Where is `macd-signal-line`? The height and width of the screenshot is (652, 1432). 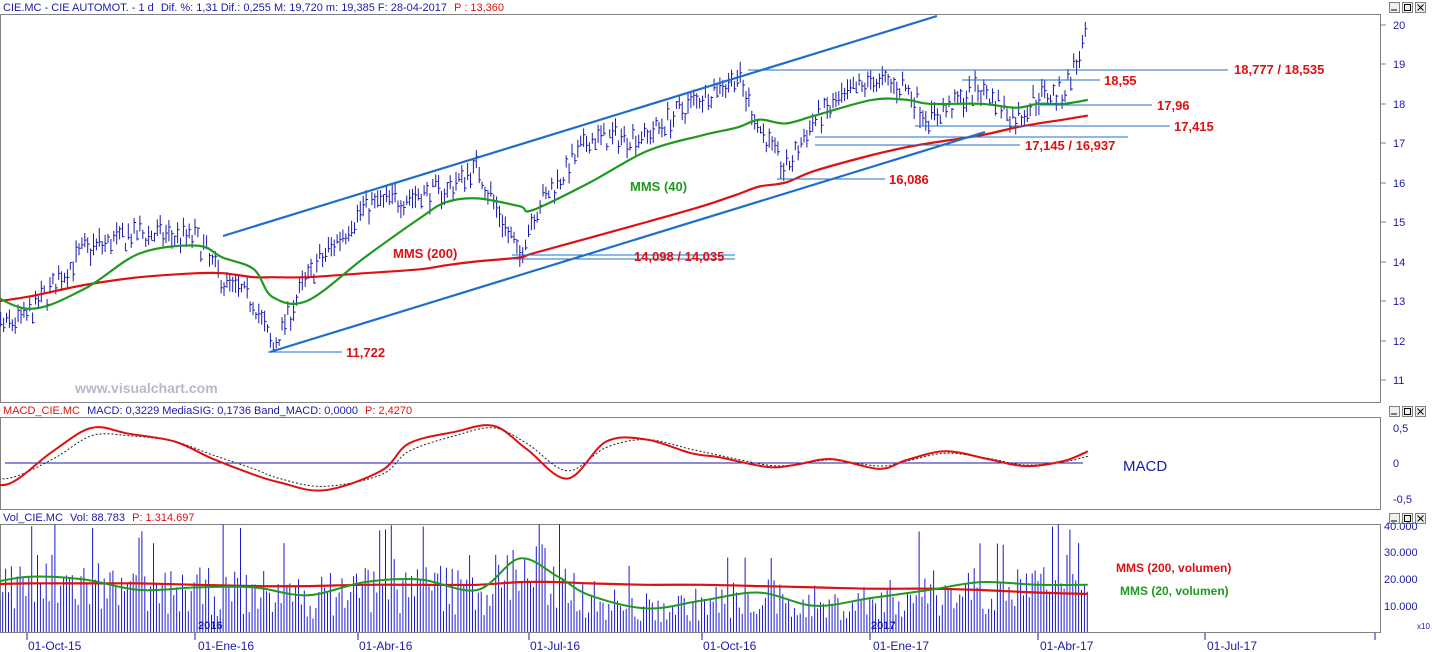
macd-signal-line is located at coordinates (544, 457).